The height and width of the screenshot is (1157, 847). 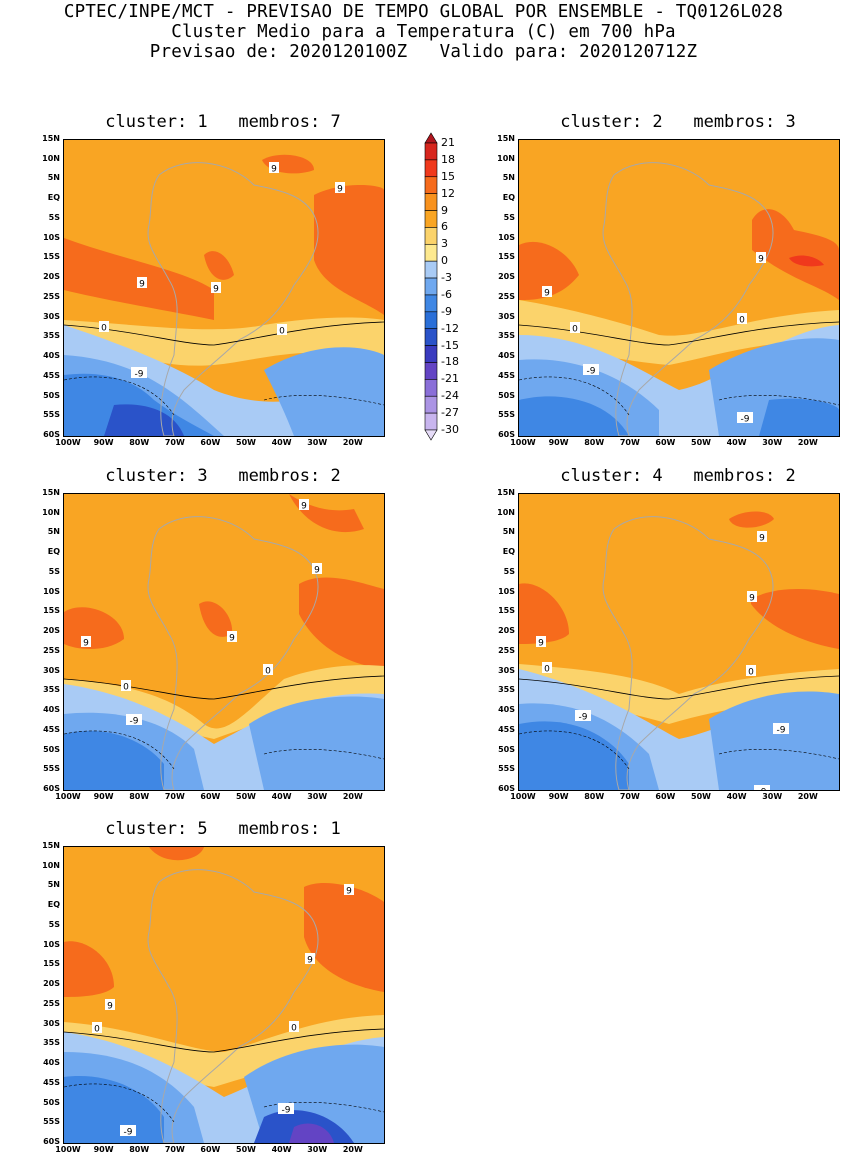 What do you see at coordinates (224, 295) in the screenshot?
I see `temperature-map-1: 9 9 9 9 0 0 -9` at bounding box center [224, 295].